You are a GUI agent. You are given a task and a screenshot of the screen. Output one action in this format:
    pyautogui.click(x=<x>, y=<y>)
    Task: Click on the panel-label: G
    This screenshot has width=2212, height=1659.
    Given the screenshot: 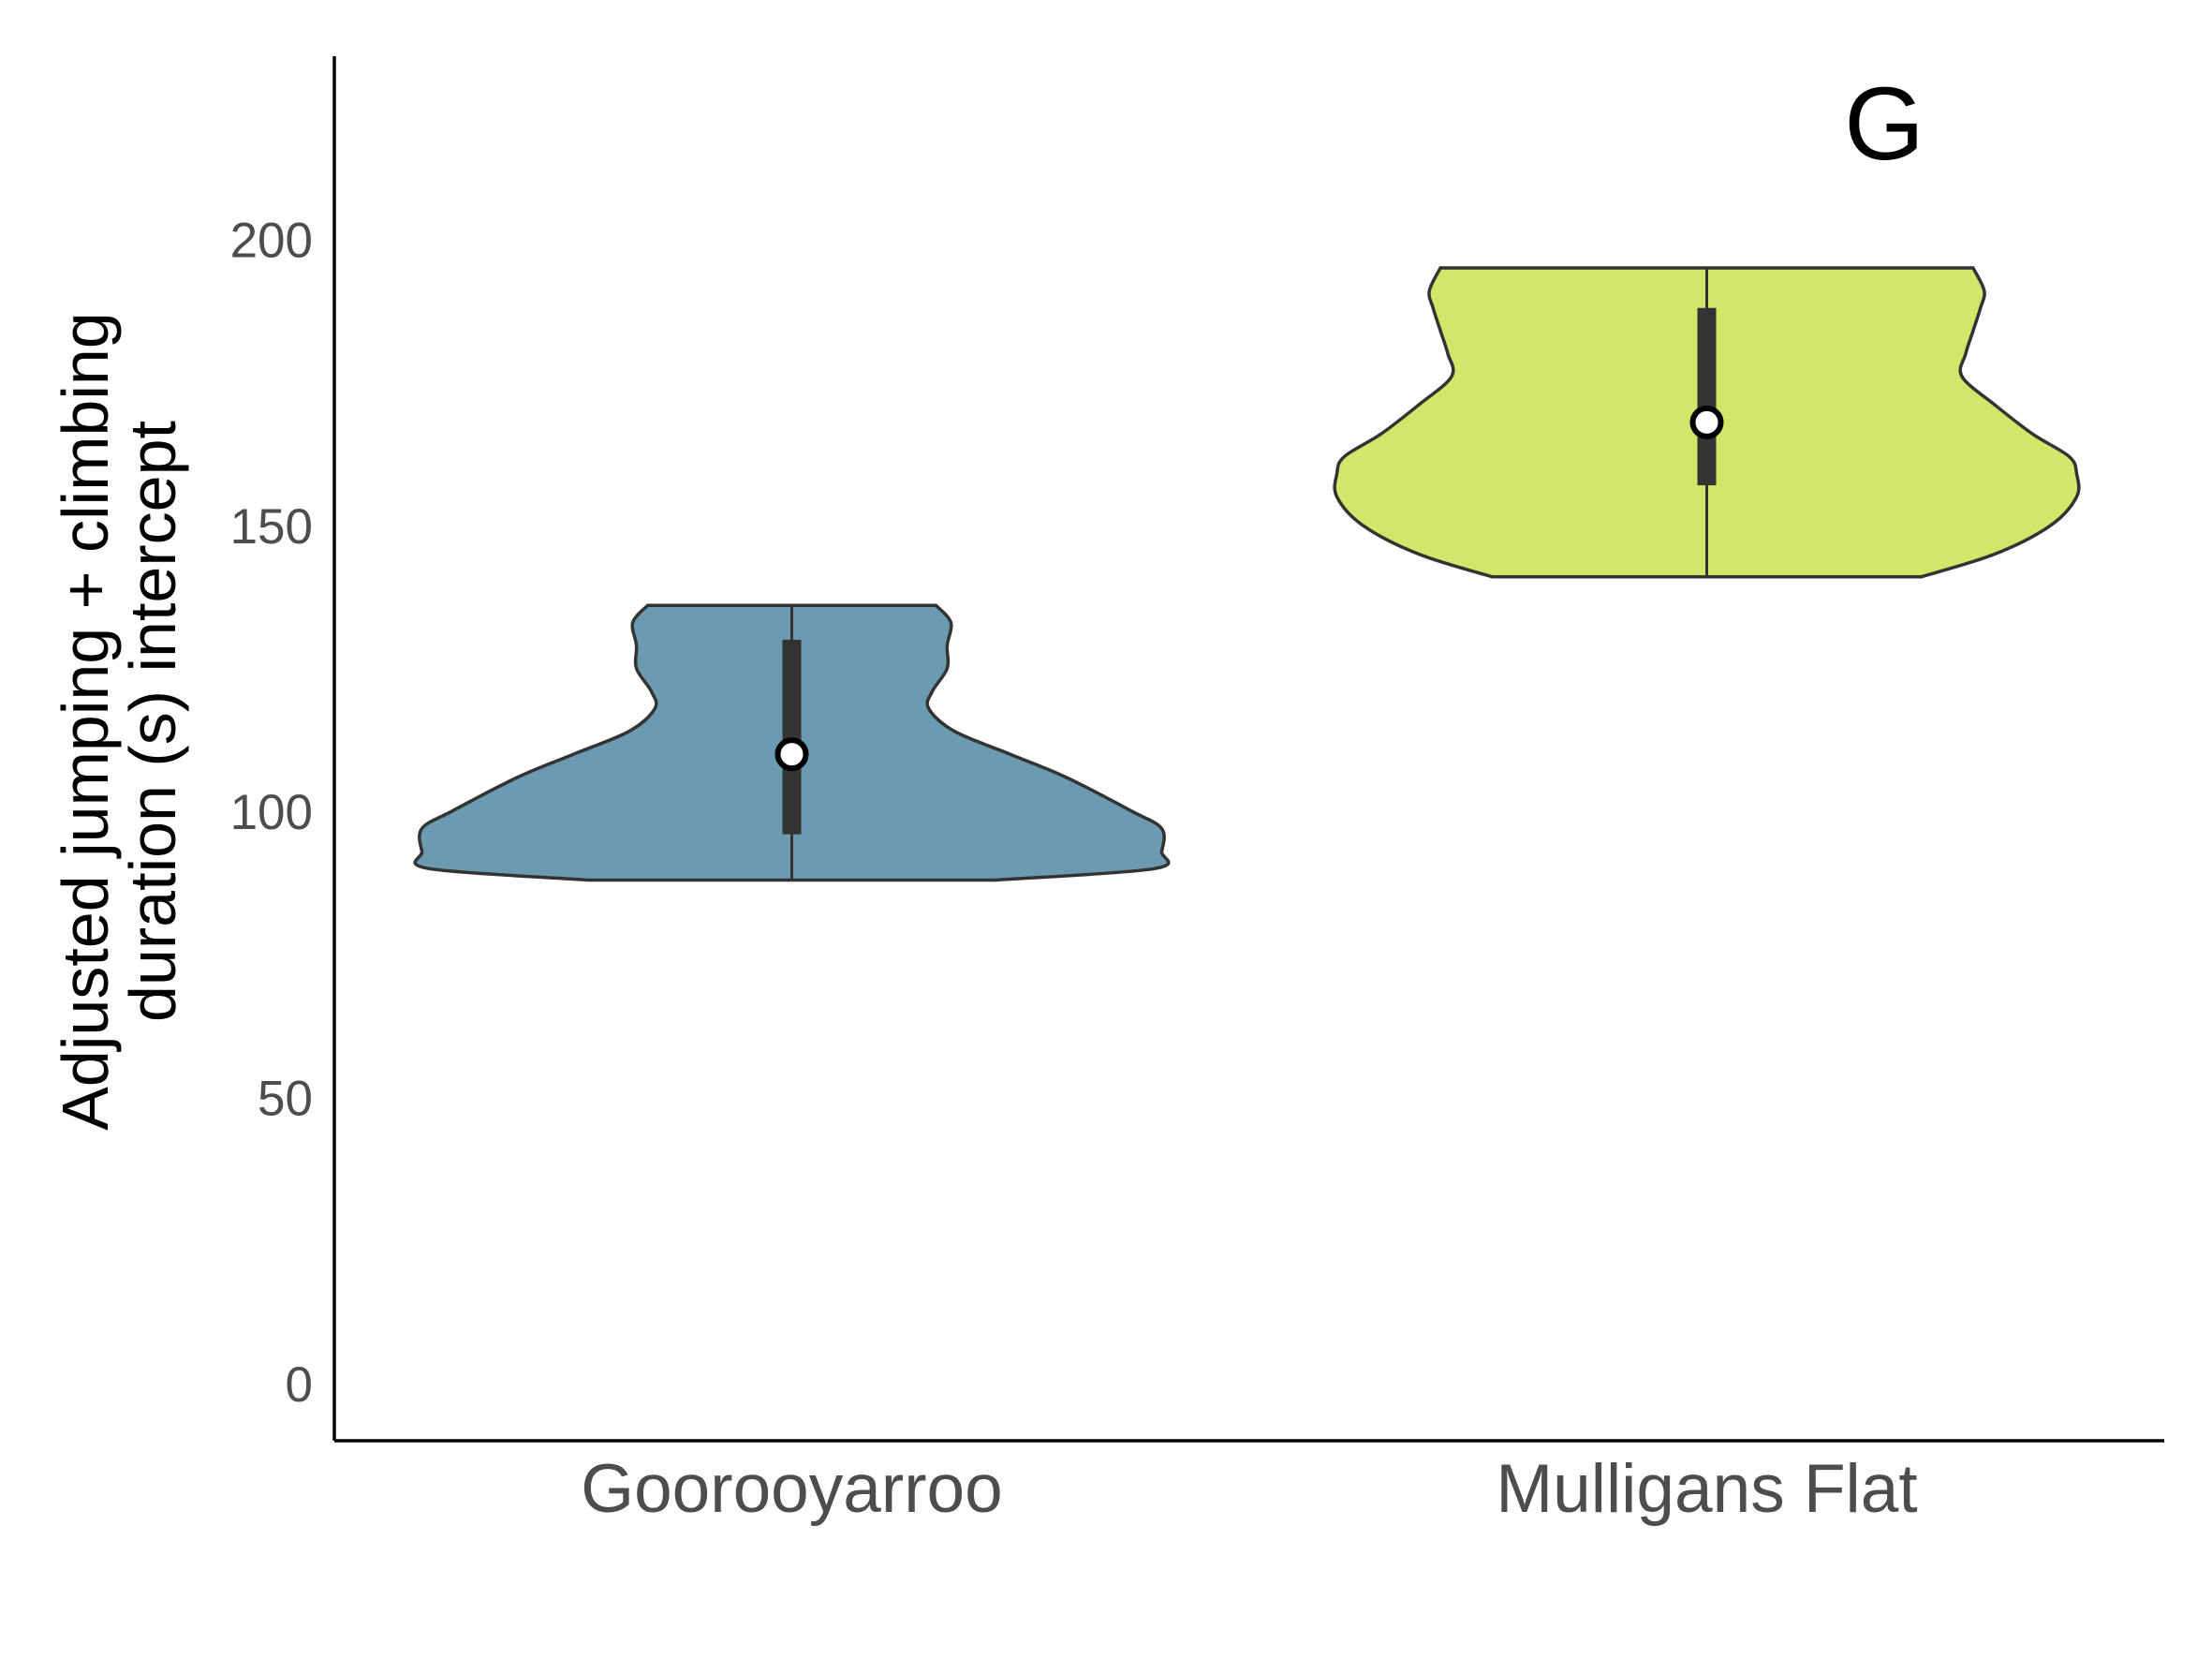 What is the action you would take?
    pyautogui.click(x=1884, y=124)
    